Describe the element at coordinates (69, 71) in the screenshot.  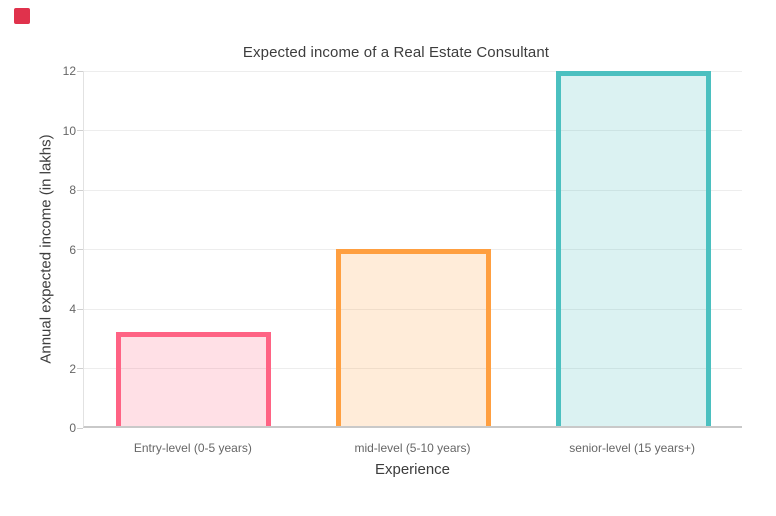
I see `y-tick-label-12: 12` at that location.